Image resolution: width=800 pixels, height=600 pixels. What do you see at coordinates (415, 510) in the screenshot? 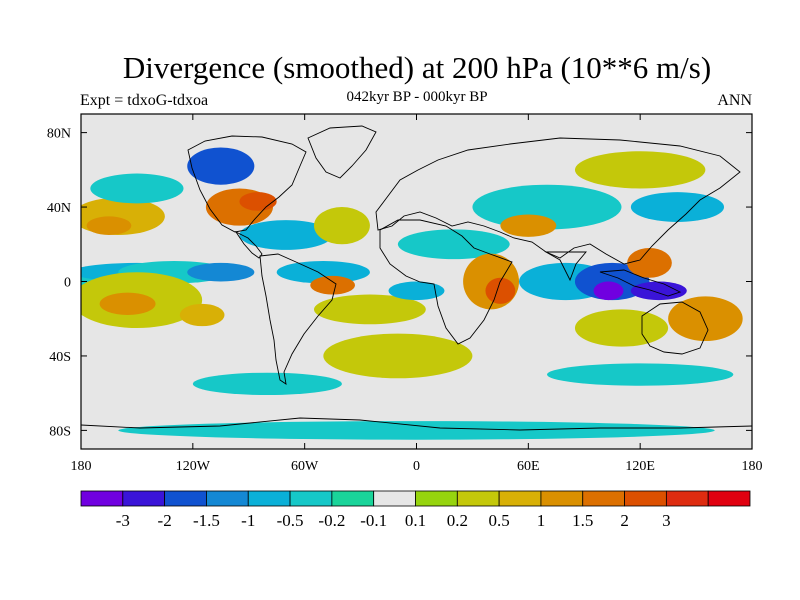
I see `colorbar: -3 -2 -1.5 -1 -0.5 -0.2 -0.1 0.1 0.2 0.5 1 1.5 2 3` at bounding box center [415, 510].